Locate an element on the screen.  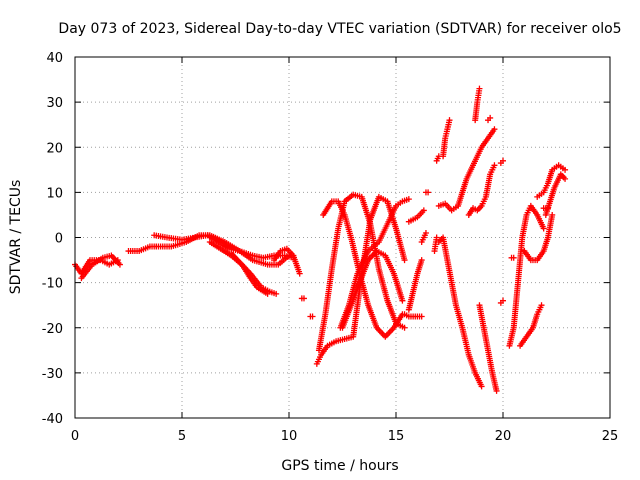
y-tick-label: -40 is located at coordinates (52, 419).